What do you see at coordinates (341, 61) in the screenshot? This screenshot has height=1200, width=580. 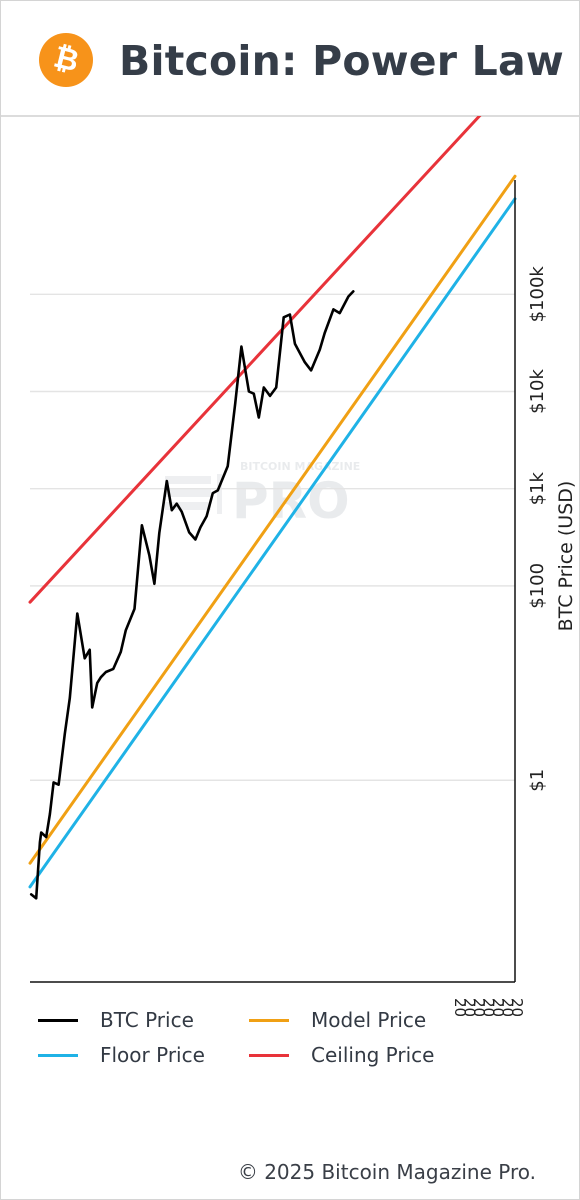 I see `page-title: Bitcoin: Power Law` at bounding box center [341, 61].